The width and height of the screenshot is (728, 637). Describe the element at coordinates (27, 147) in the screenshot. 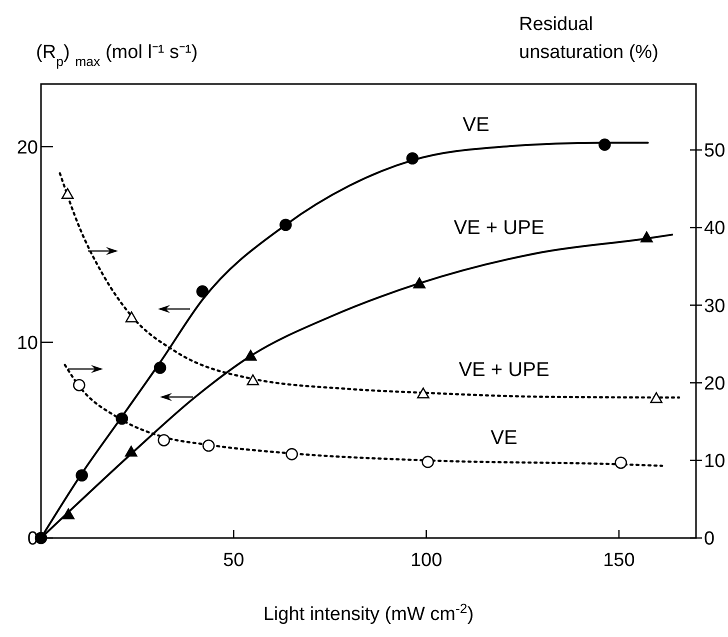

I see `y-tick-label: 20` at that location.